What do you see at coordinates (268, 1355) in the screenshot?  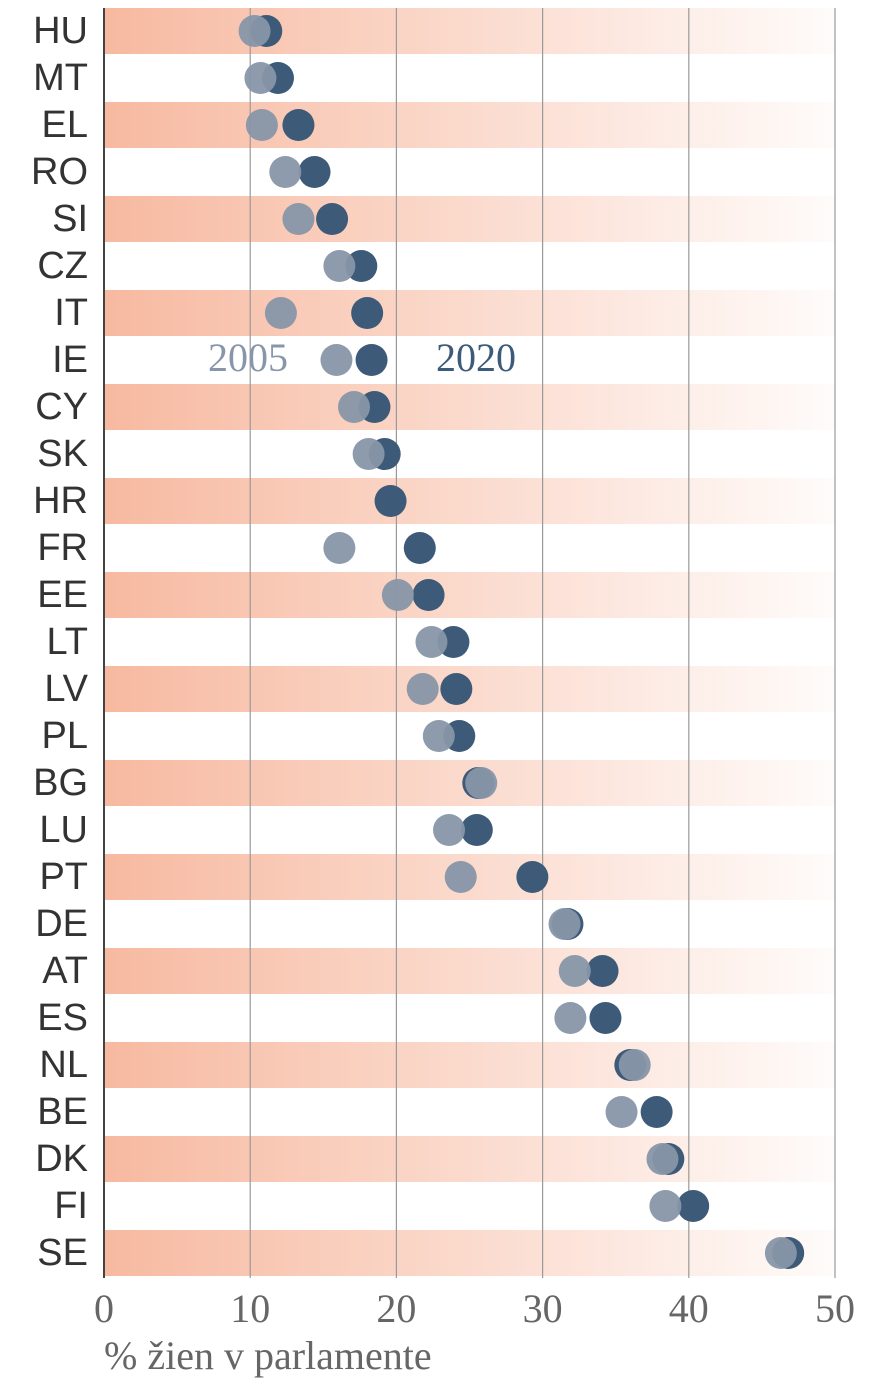 I see `x-axis-label: % žien v parlamente` at bounding box center [268, 1355].